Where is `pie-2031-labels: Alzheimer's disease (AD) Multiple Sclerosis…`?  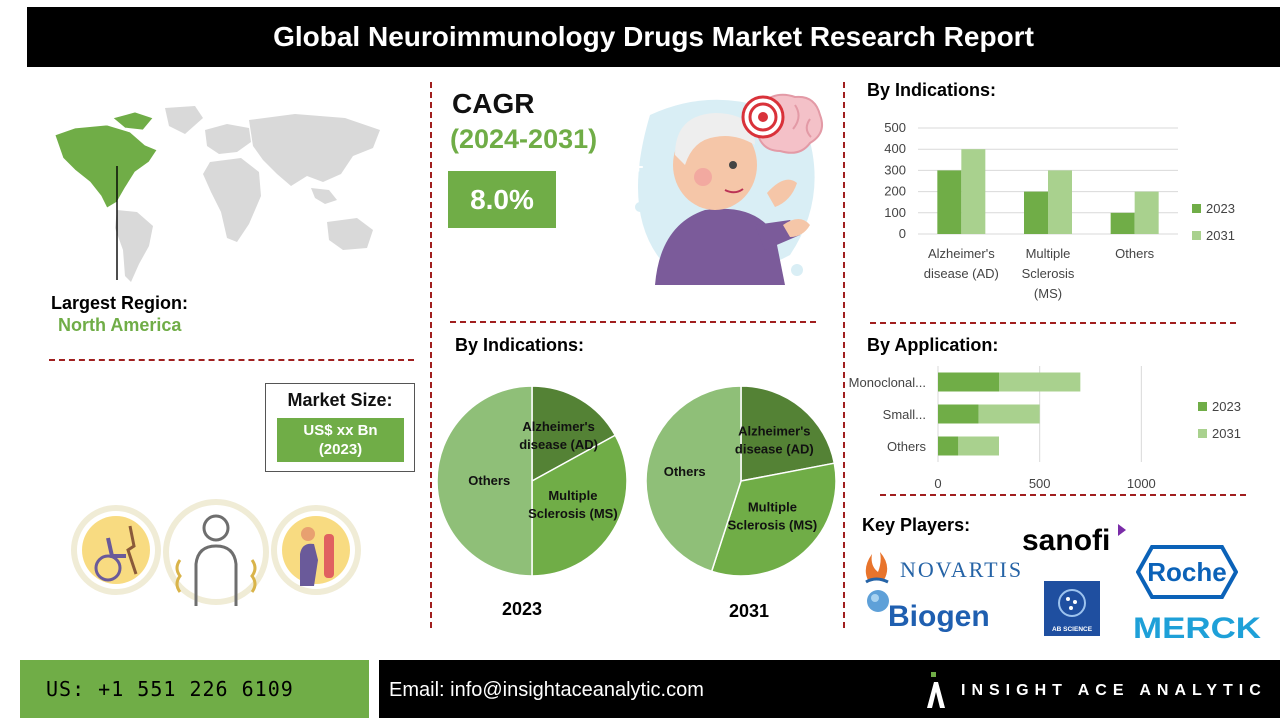 pie-2031-labels: Alzheimer's disease (AD) Multiple Sclerosis… is located at coordinates (740, 478).